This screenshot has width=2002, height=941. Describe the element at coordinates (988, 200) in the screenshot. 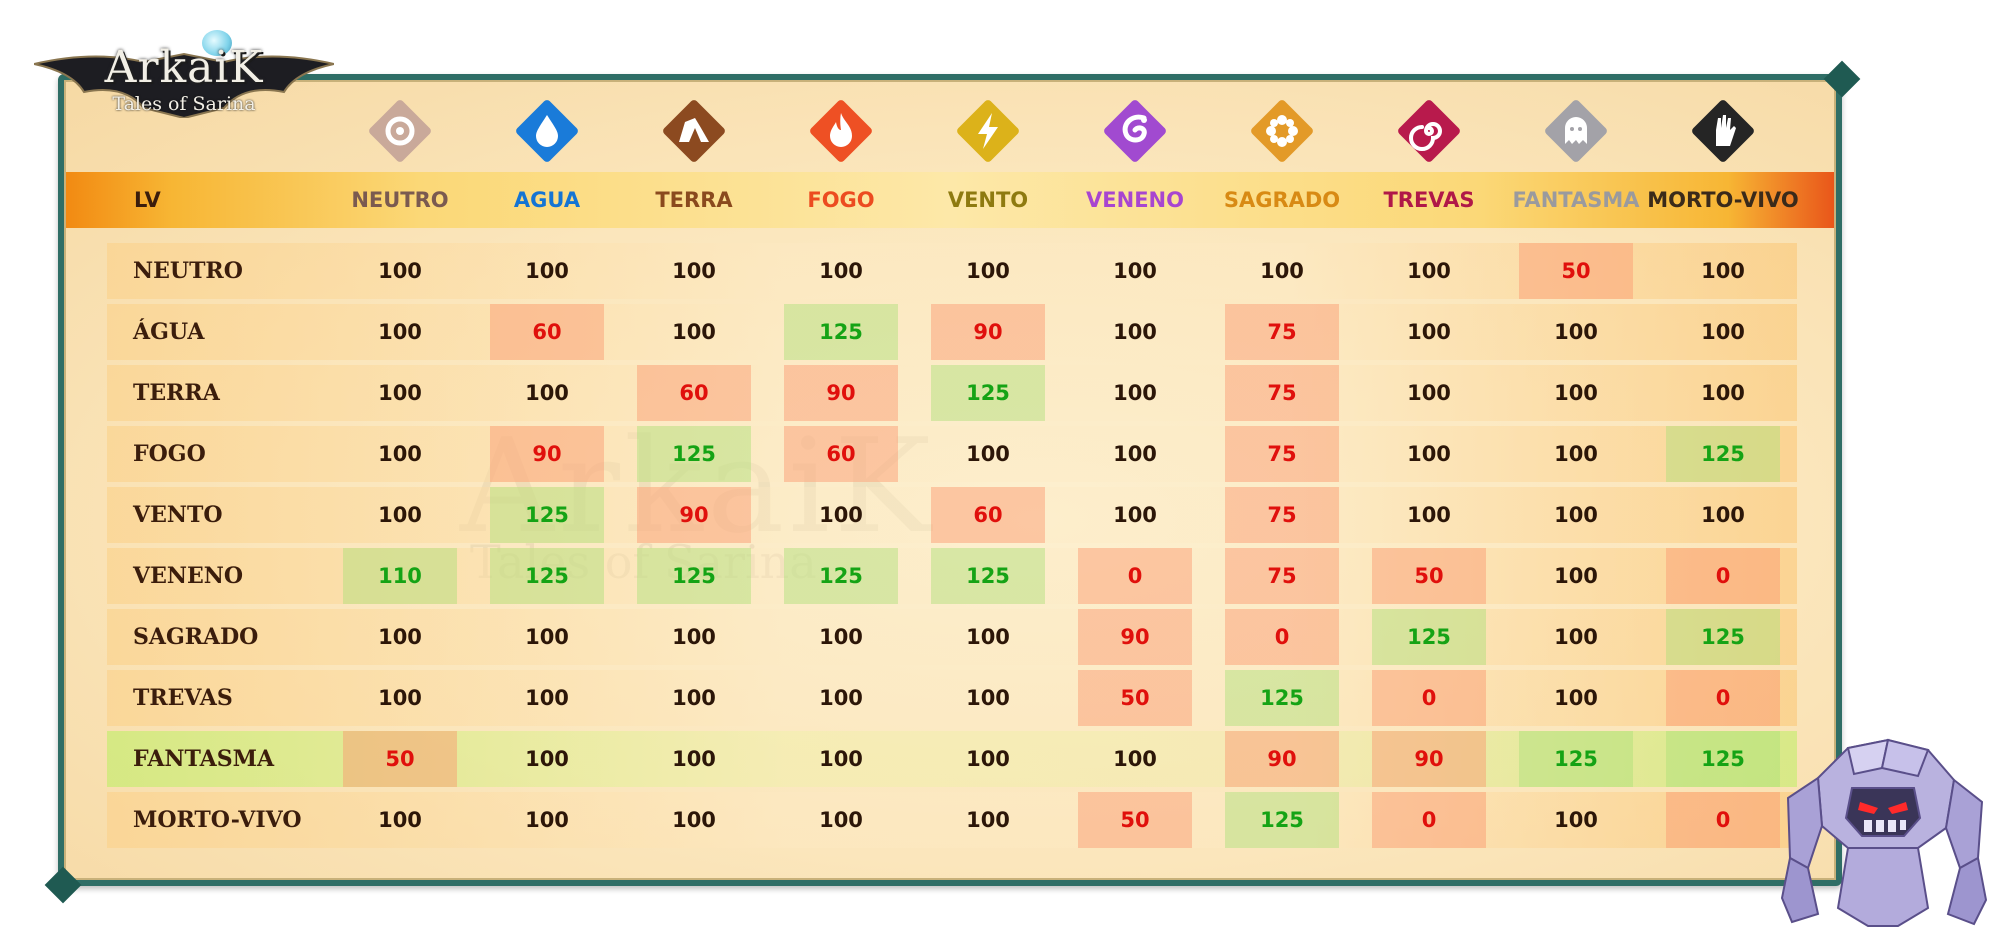

I see `column-header-vento: VENTO` at that location.